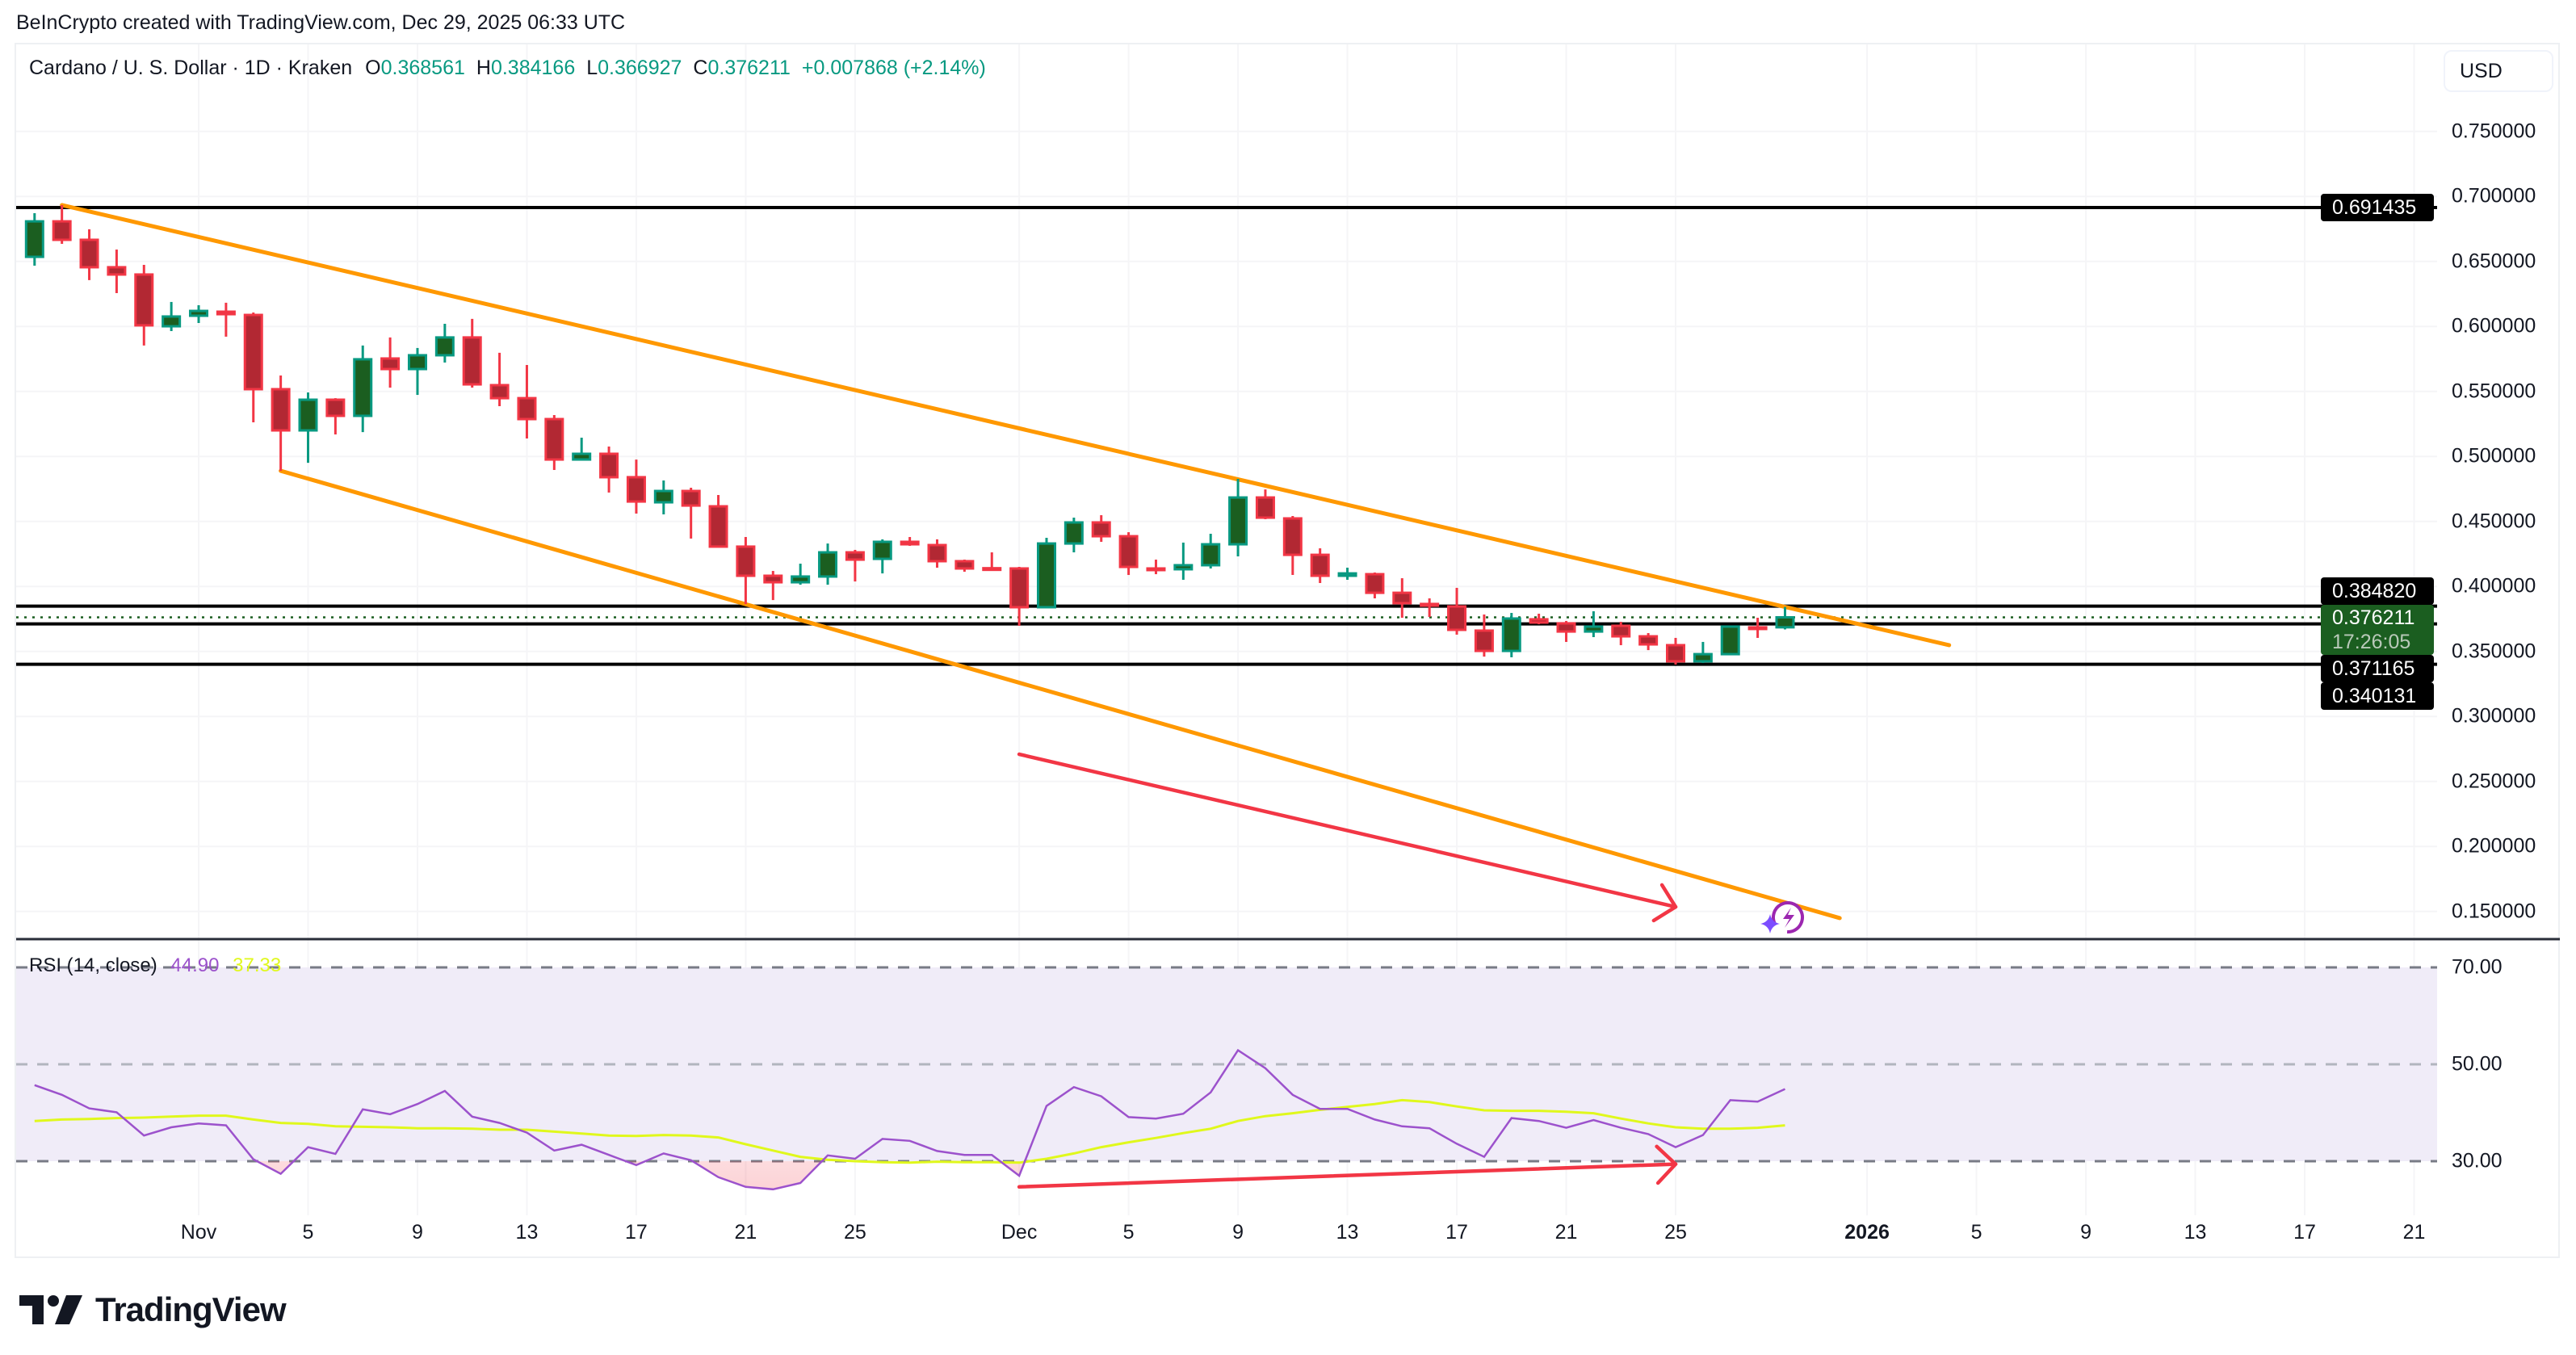  Describe the element at coordinates (2377, 668) in the screenshot. I see `level-price-label: 0.371165` at that location.